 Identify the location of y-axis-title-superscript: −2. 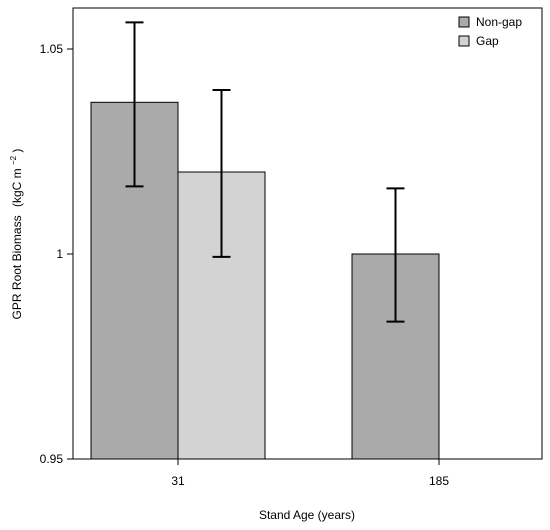
(13, 160).